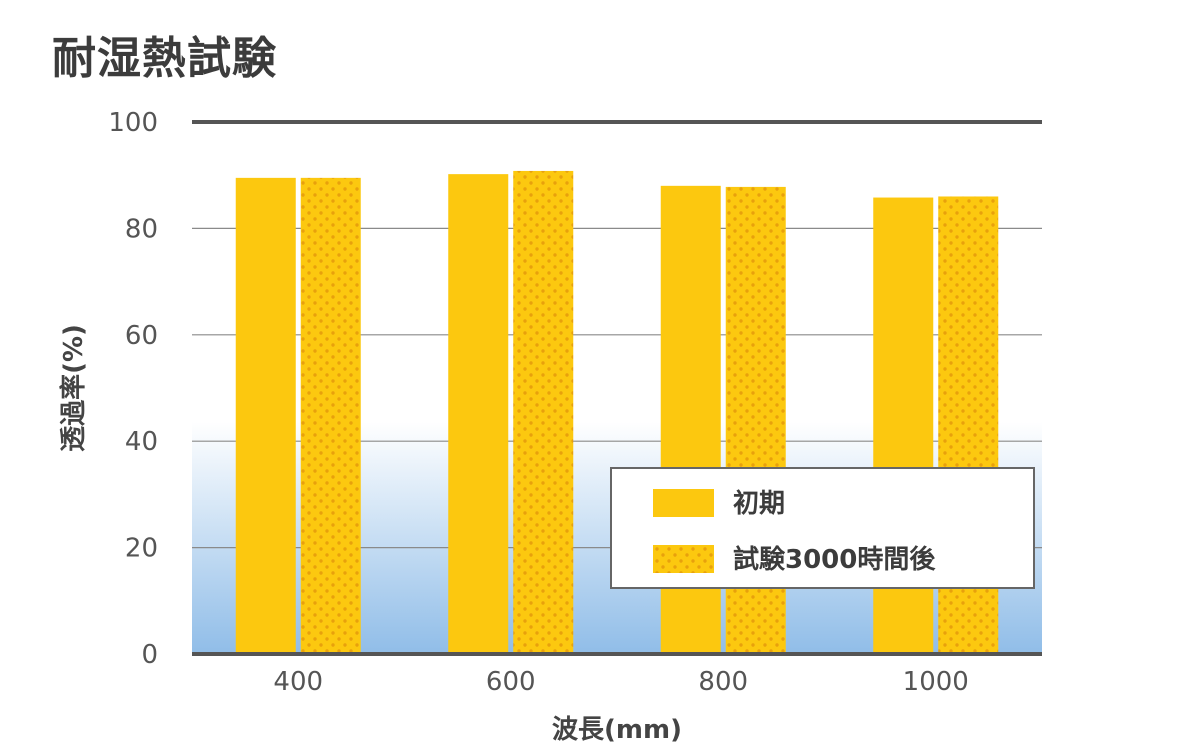 The height and width of the screenshot is (750, 1200). What do you see at coordinates (141, 229) in the screenshot?
I see `y-tick-label: 80` at bounding box center [141, 229].